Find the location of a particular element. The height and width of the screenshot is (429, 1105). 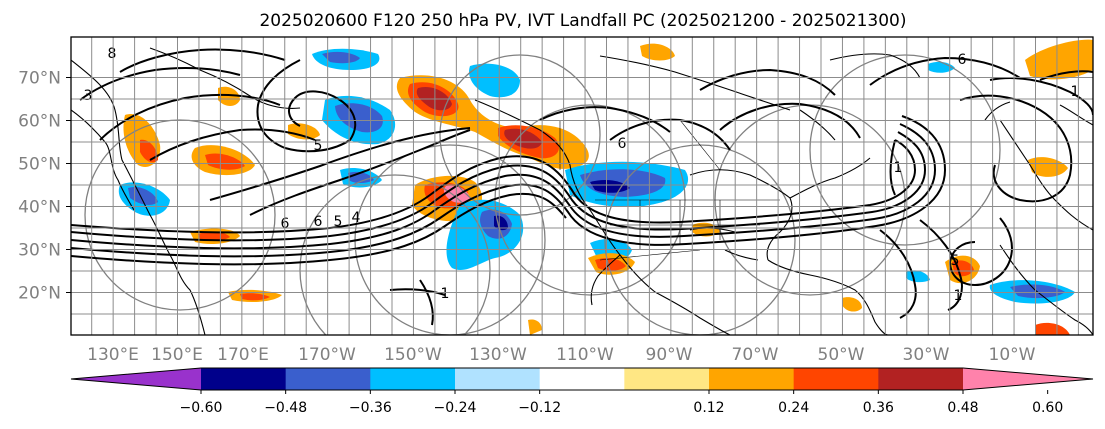

colorbar-tick-label: −0.12 is located at coordinates (539, 408).